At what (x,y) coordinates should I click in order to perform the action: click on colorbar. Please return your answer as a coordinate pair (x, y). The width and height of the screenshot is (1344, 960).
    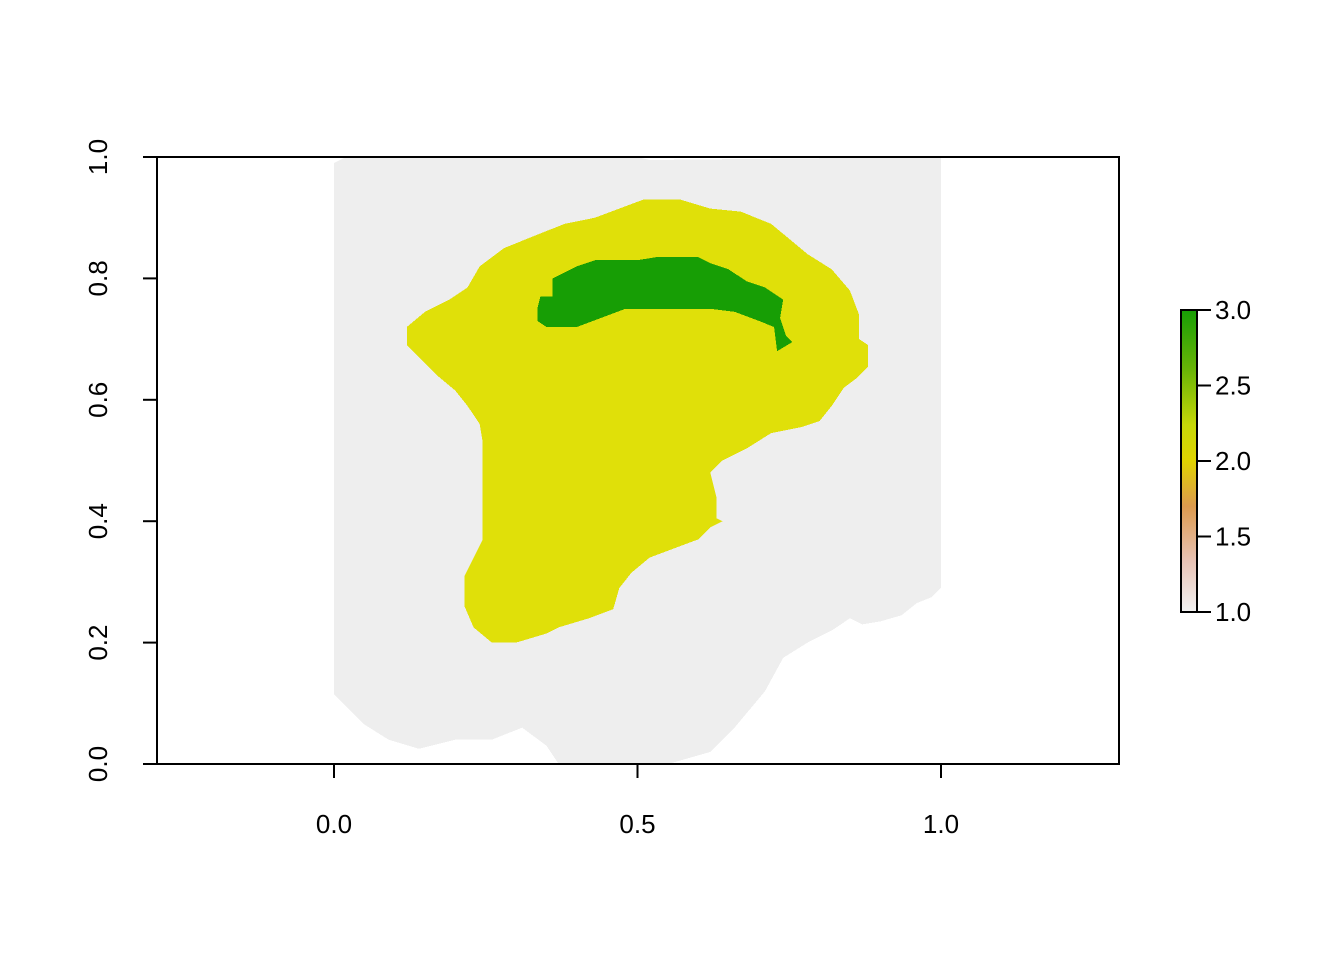
    Looking at the image, I should click on (1189, 461).